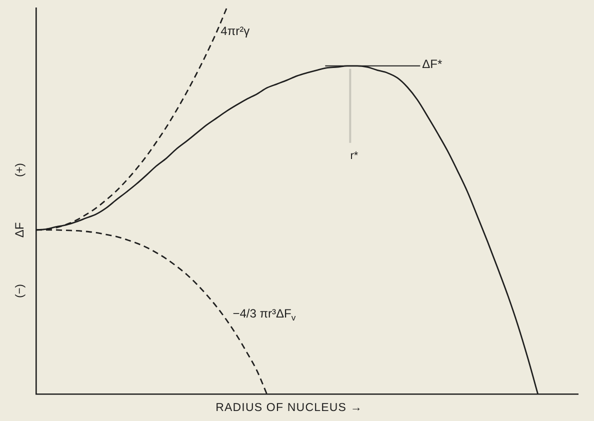 This screenshot has height=421, width=594. I want to click on annotation: r*, so click(354, 156).